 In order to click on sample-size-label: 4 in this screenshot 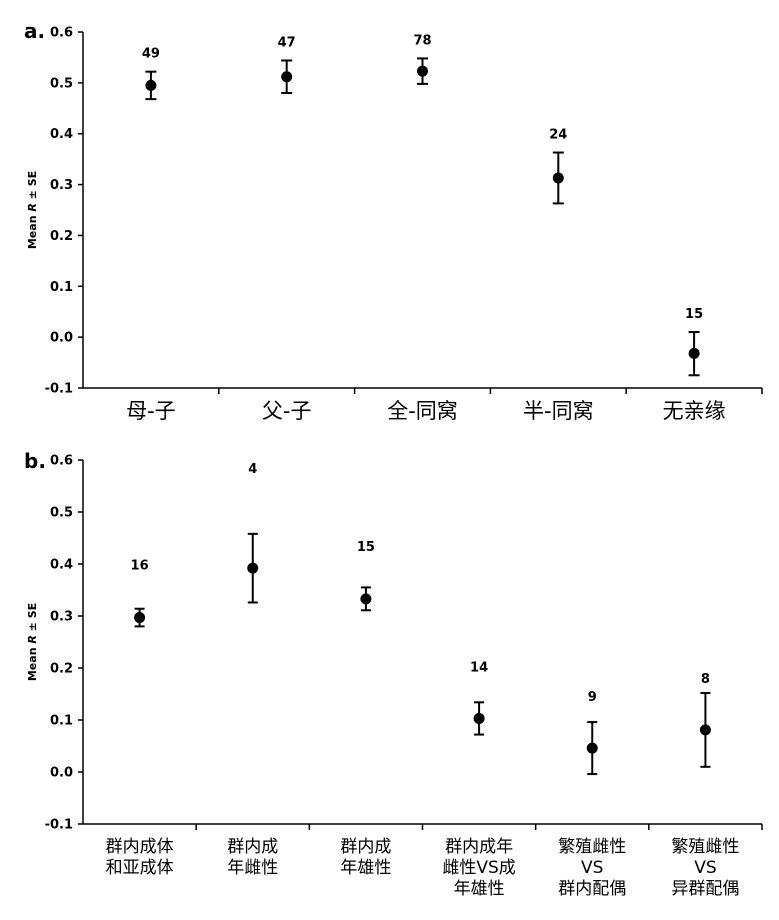, I will do `click(252, 469)`.